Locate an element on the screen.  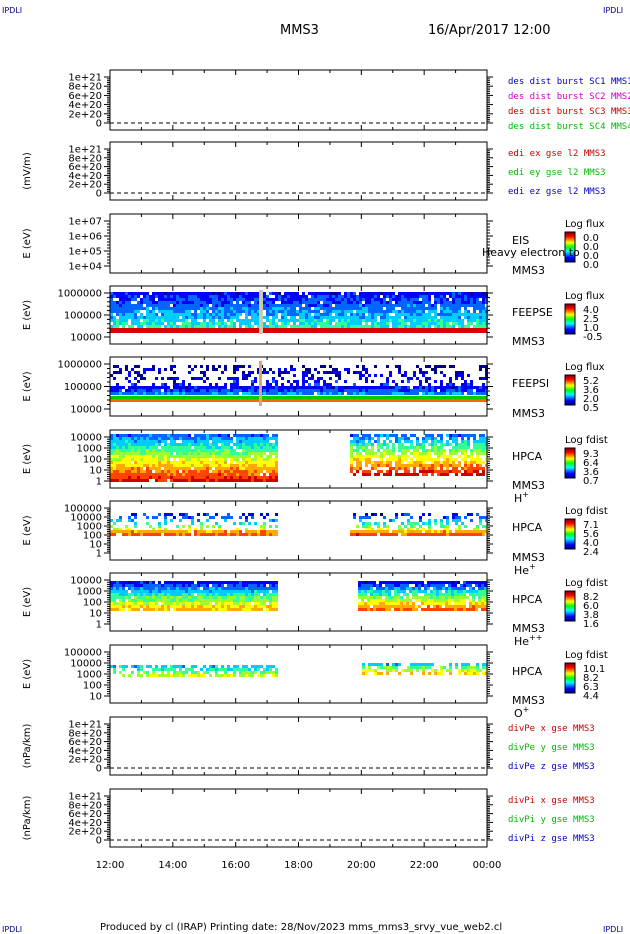
colorbar-tick: 4.0 is located at coordinates (591, 310).